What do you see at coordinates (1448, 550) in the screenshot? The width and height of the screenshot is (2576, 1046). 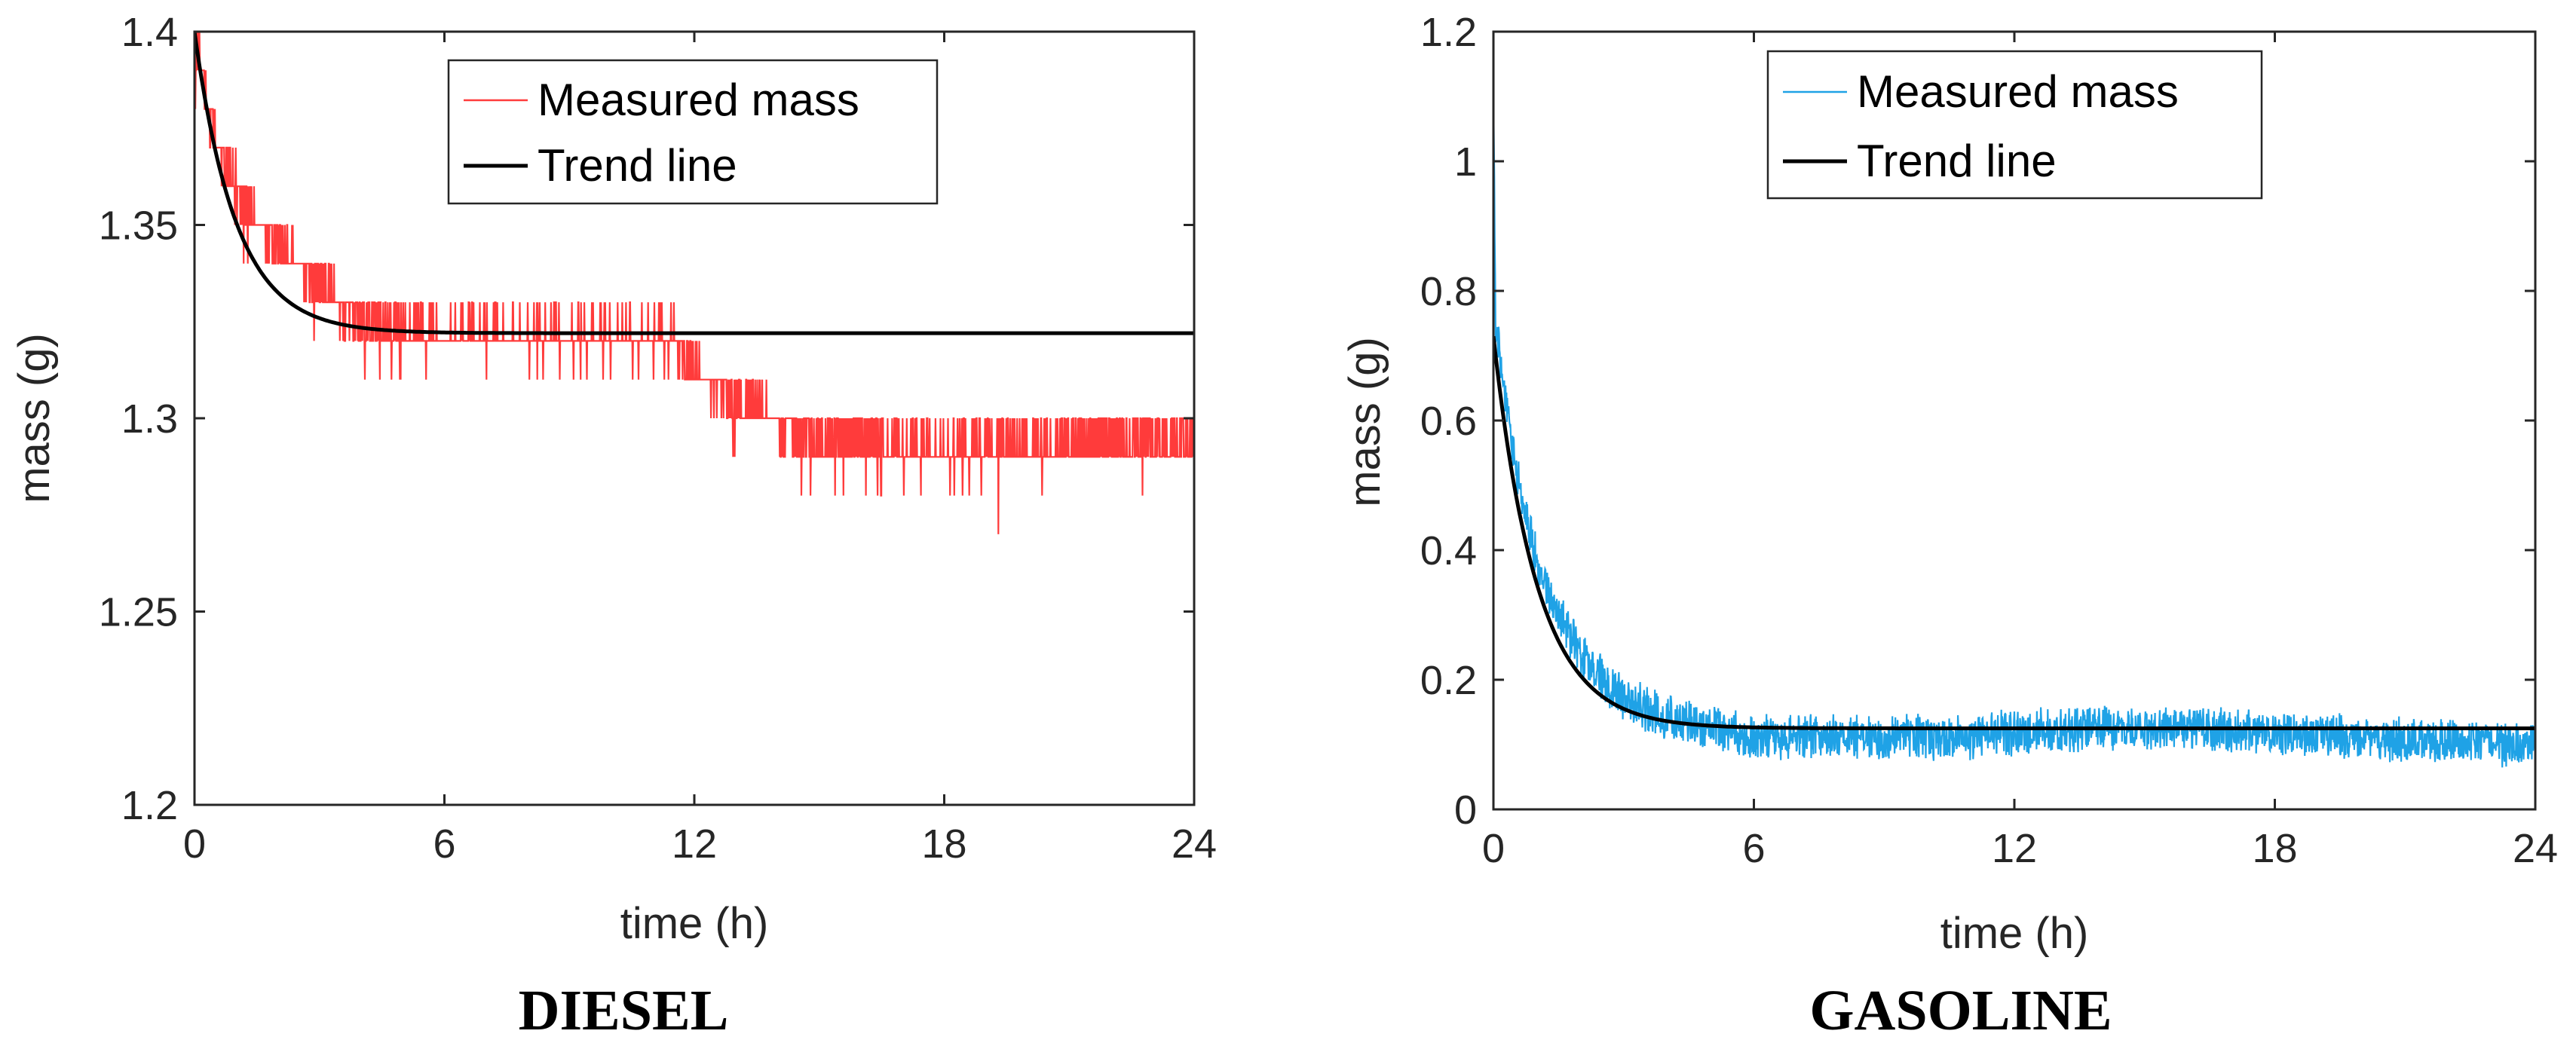 I see `gasoline-y-tick-label: 0.4` at bounding box center [1448, 550].